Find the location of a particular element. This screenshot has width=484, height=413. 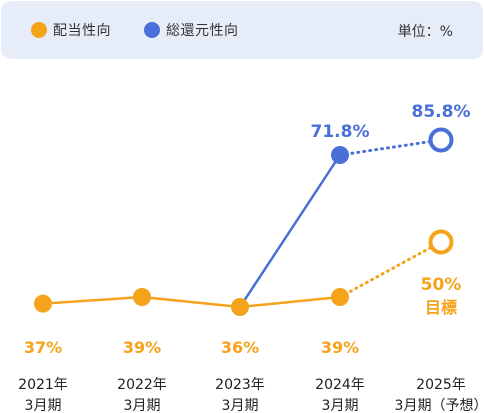

payout-value-label-0: 37% is located at coordinates (43, 347).